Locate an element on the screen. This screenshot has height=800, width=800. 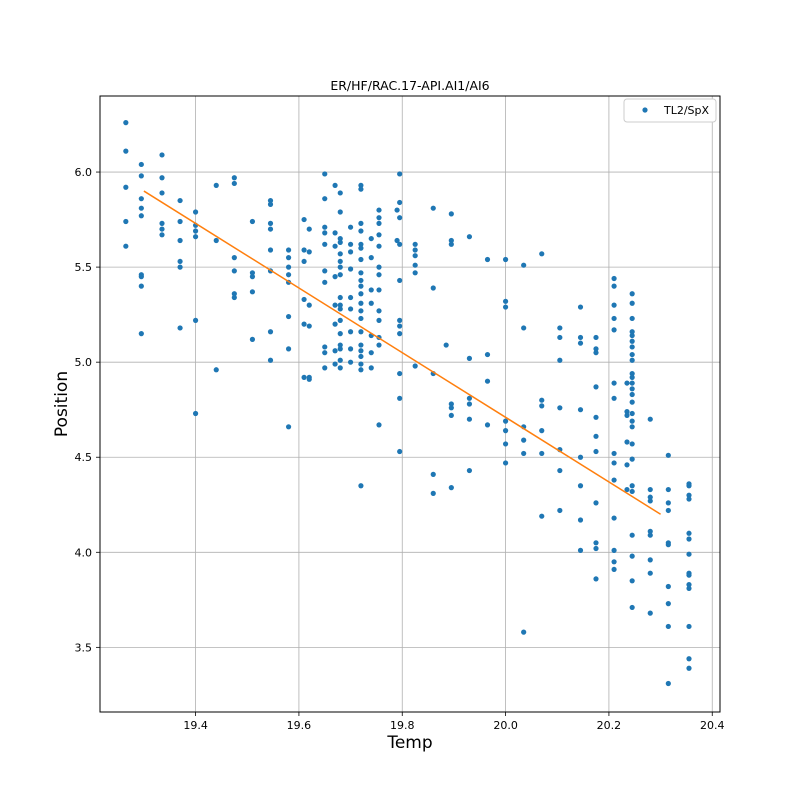
x-tick-label: 20.2 is located at coordinates (609, 725).